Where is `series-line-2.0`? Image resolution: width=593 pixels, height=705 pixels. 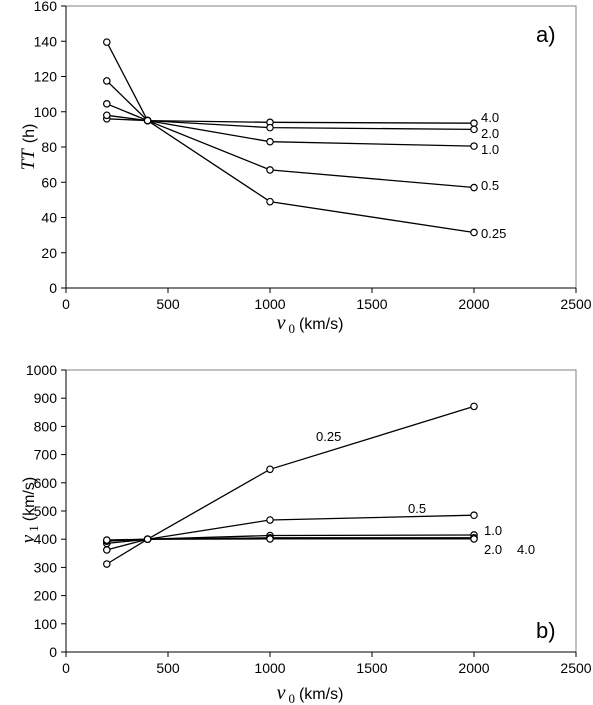 series-line-2.0 is located at coordinates (290, 122).